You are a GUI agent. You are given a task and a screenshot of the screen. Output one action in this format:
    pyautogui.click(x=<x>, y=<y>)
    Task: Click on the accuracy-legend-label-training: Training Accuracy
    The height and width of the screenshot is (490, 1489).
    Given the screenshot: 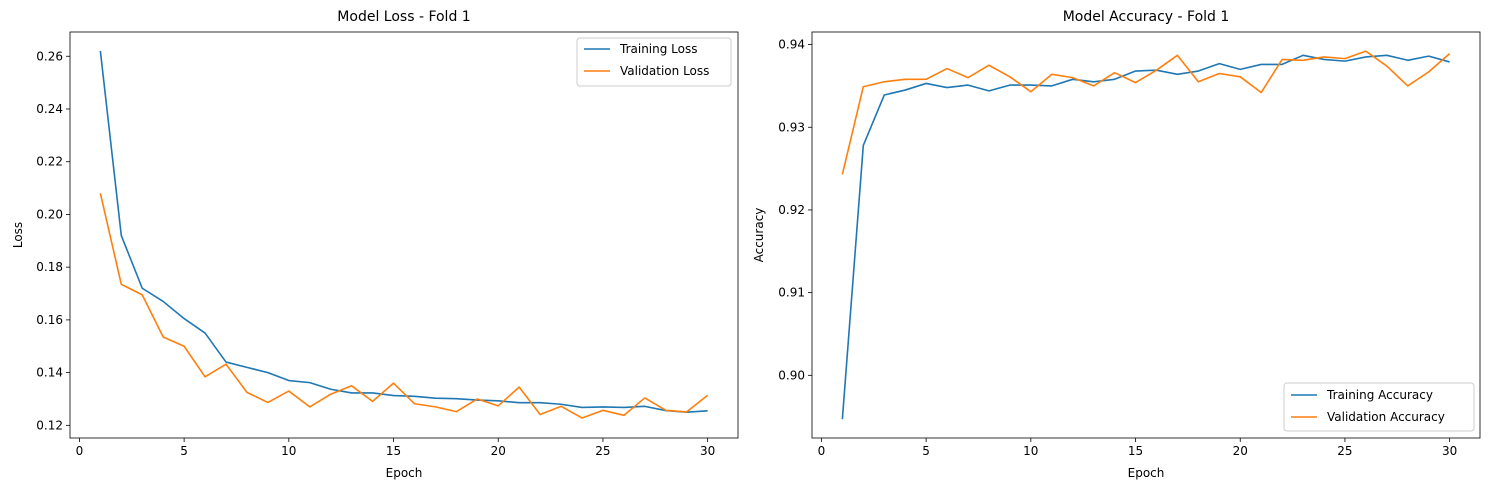 What is the action you would take?
    pyautogui.click(x=1379, y=395)
    